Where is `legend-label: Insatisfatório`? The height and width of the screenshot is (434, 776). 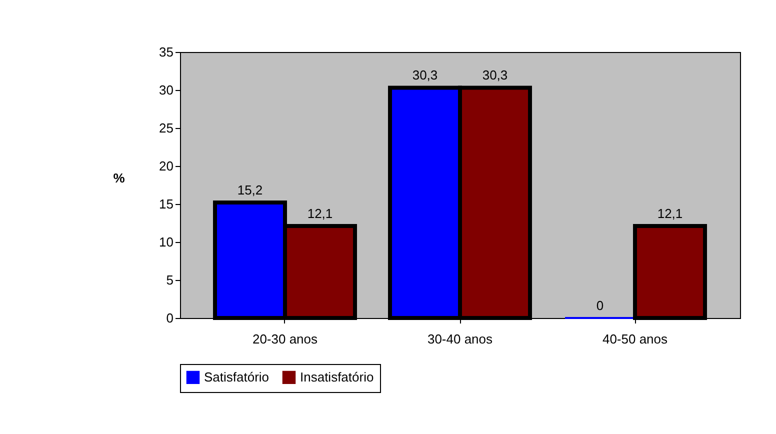 legend-label: Insatisfatório is located at coordinates (337, 376).